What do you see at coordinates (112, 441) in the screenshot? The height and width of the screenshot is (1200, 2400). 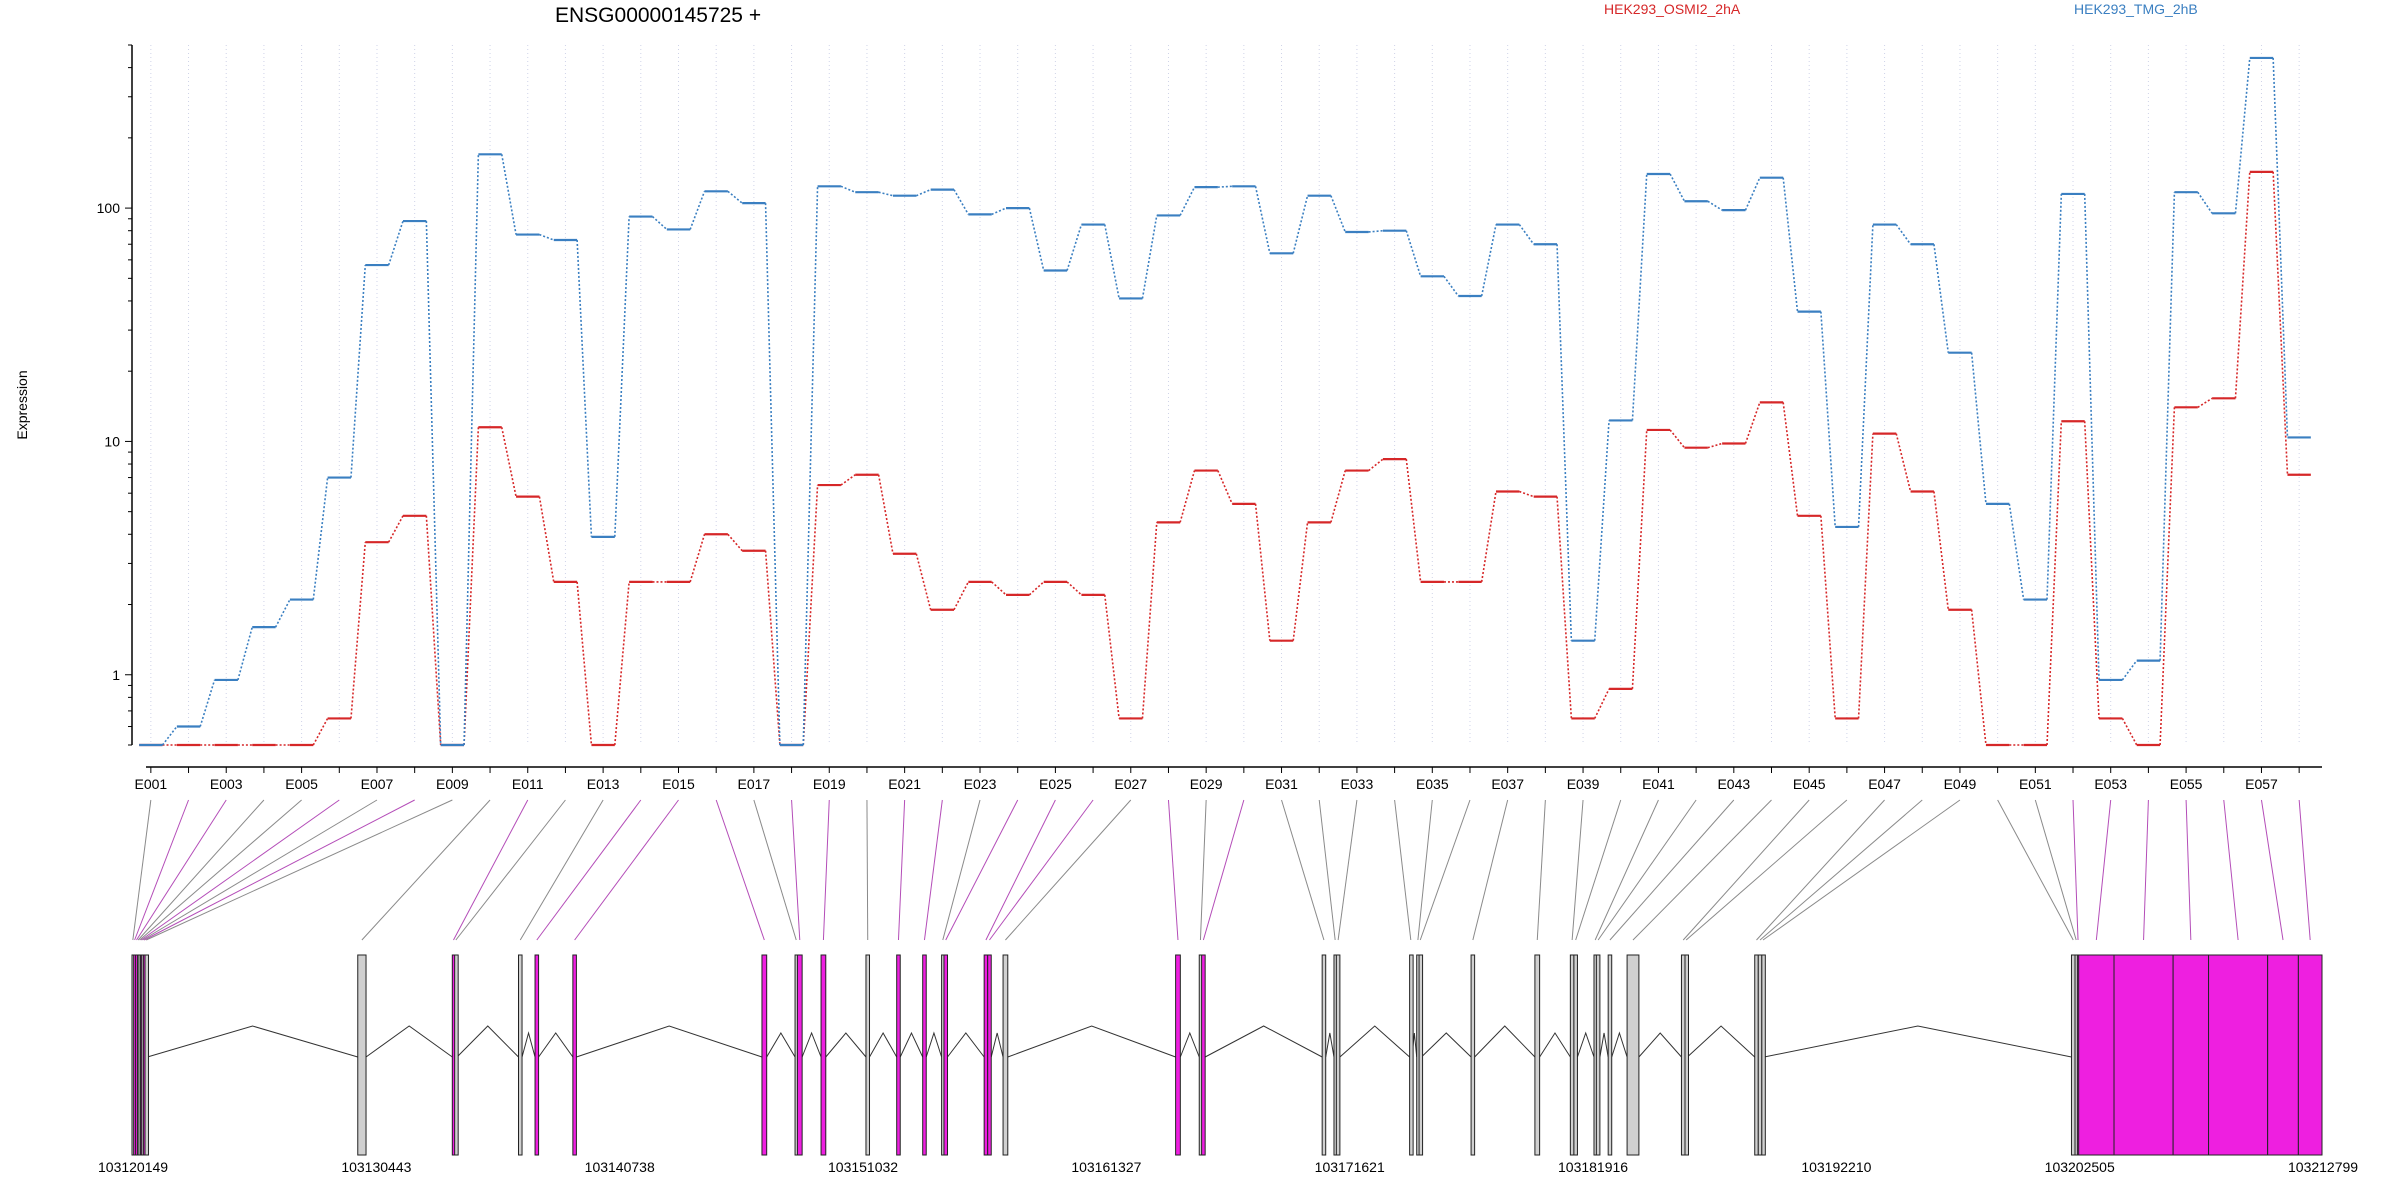 I see `y-tick-label: 10` at bounding box center [112, 441].